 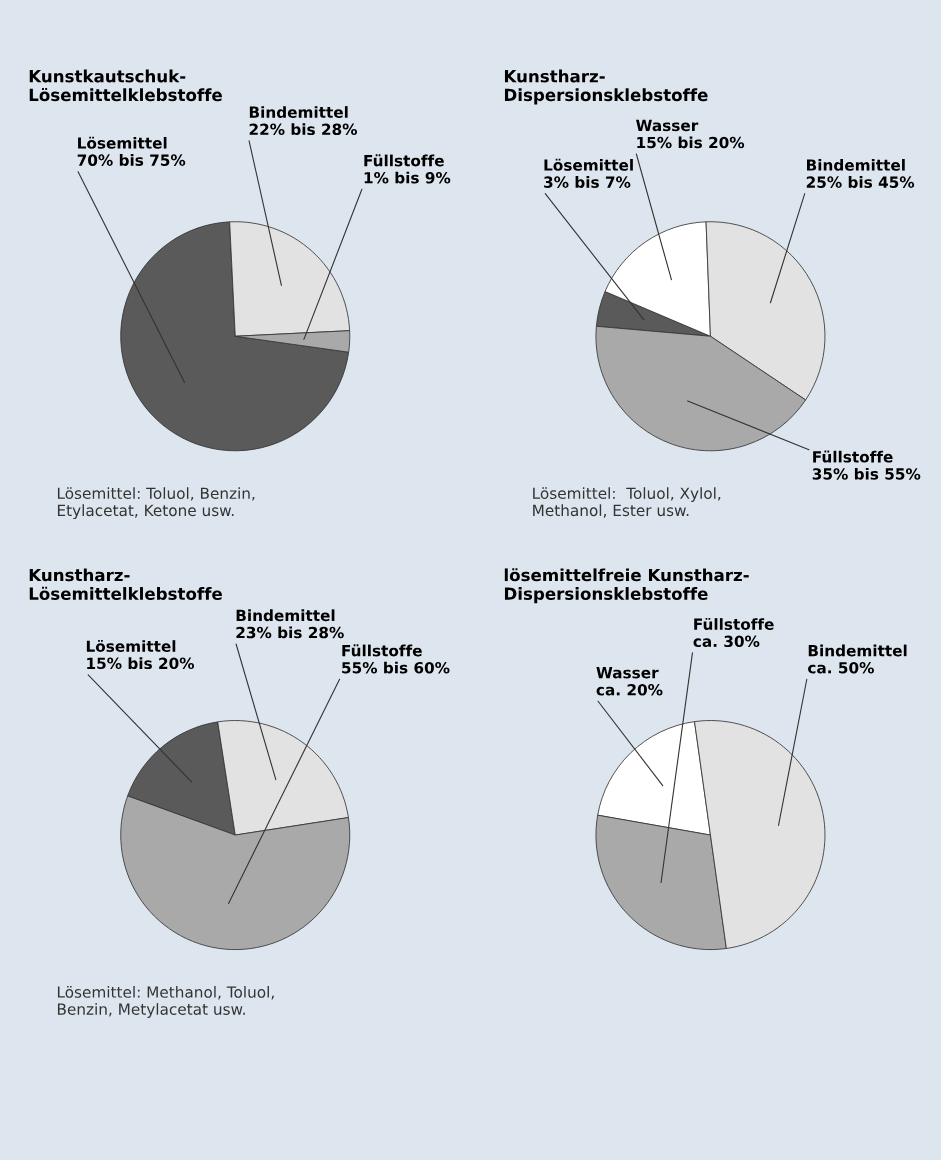 I want to click on slice-label: Lösemittel 70% bis 75%, so click(x=131, y=151).